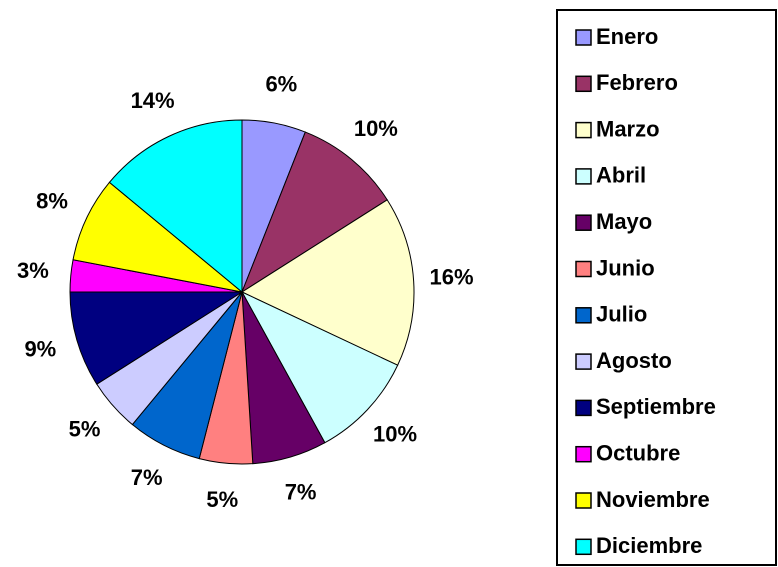 The image size is (778, 567). I want to click on legend-label: Octubre, so click(638, 453).